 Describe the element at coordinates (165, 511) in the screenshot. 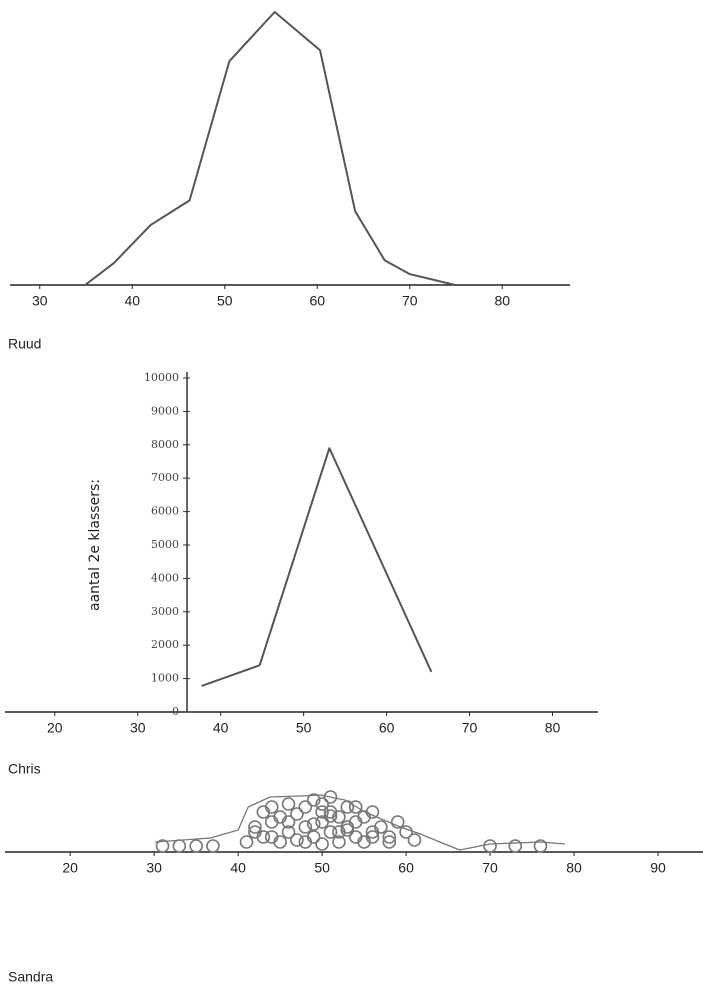

I see `y-tick-label: 6000` at that location.